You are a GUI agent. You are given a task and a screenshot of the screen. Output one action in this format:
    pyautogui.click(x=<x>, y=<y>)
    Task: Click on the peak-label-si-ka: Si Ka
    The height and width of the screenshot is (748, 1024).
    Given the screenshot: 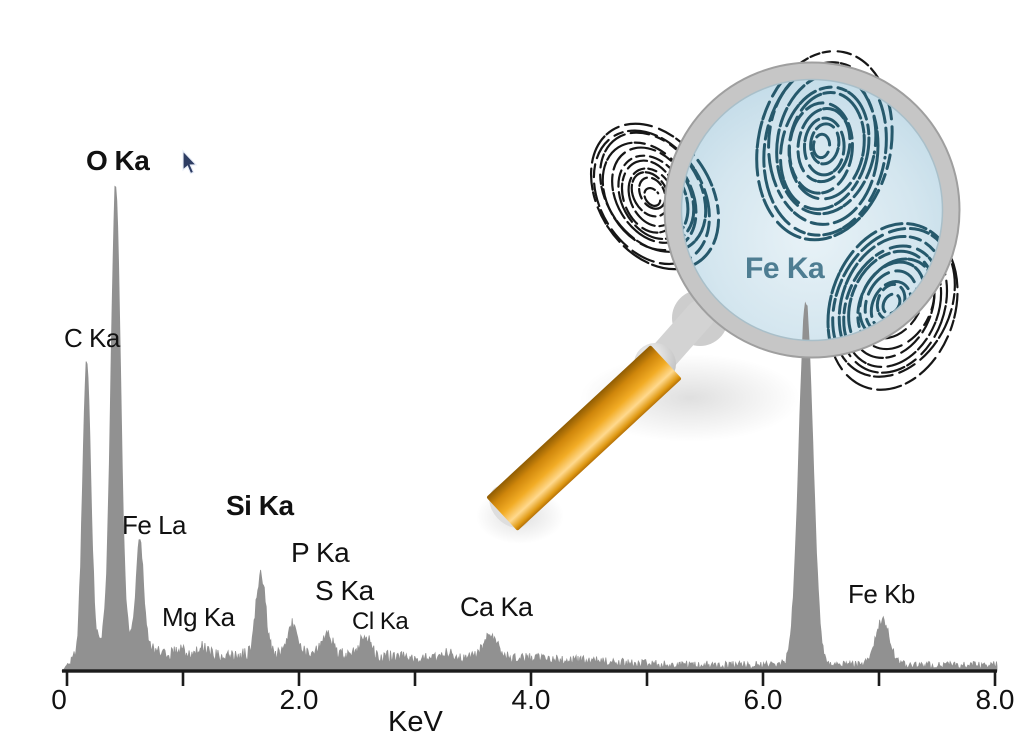 What is the action you would take?
    pyautogui.click(x=260, y=505)
    